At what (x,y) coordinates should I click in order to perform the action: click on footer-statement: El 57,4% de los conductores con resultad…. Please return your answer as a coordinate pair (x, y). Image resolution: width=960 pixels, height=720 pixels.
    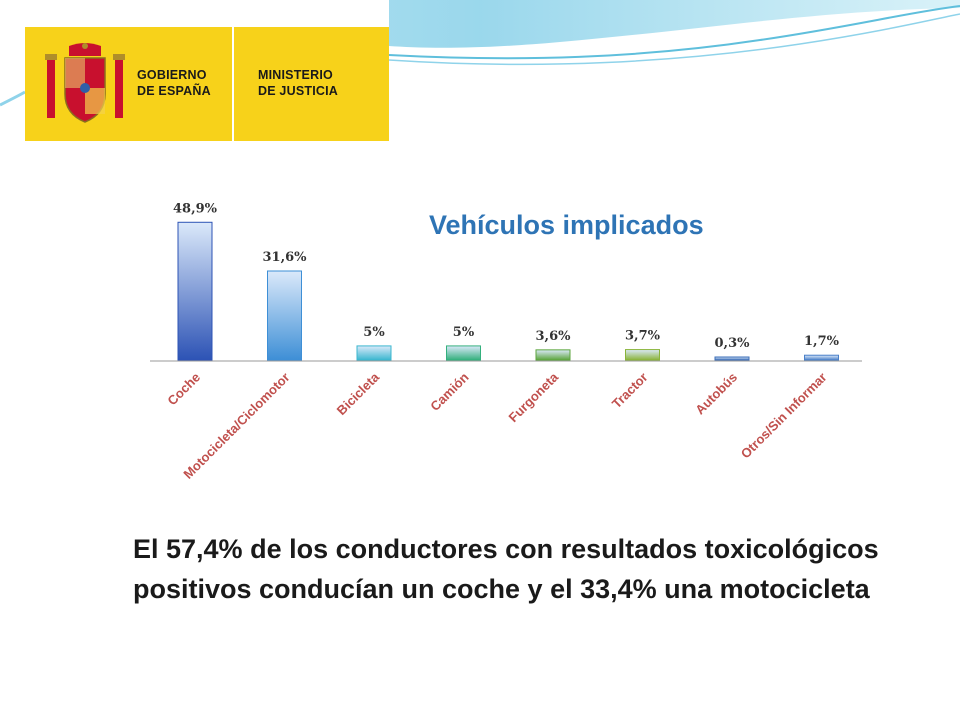
    Looking at the image, I should click on (506, 569).